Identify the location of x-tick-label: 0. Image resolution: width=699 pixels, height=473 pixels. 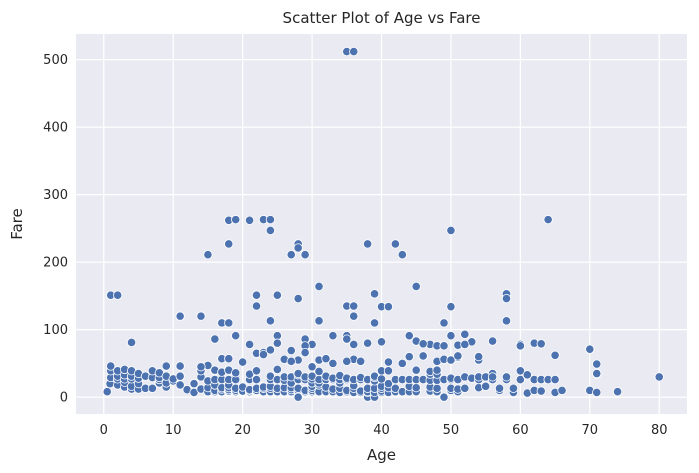
(104, 430).